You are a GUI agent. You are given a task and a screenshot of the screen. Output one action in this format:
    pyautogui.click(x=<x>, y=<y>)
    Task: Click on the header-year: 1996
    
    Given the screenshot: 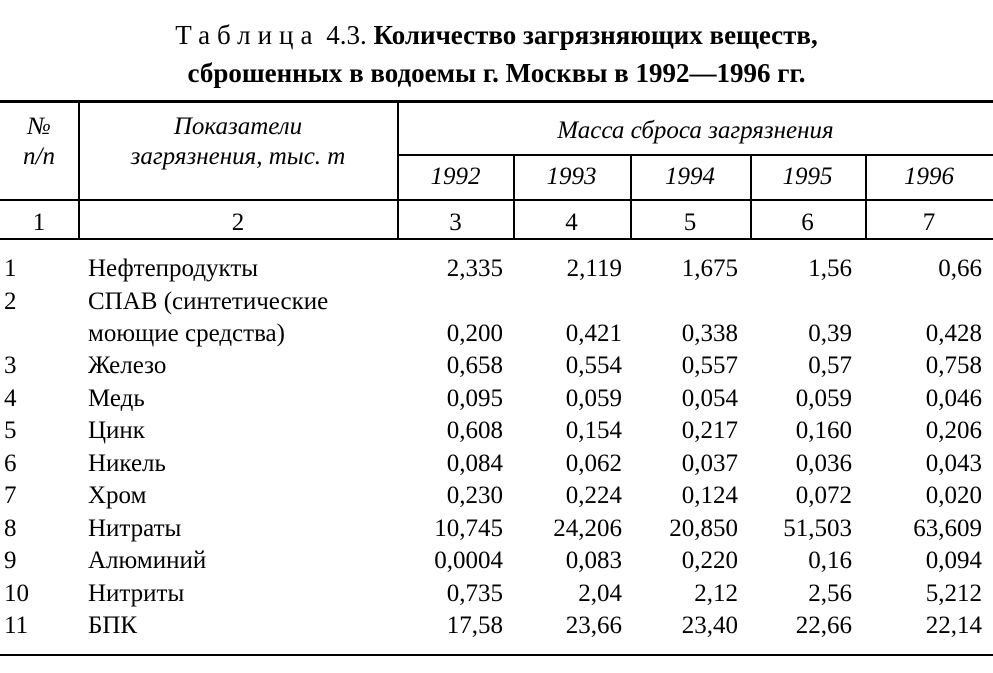 What is the action you would take?
    pyautogui.click(x=929, y=176)
    